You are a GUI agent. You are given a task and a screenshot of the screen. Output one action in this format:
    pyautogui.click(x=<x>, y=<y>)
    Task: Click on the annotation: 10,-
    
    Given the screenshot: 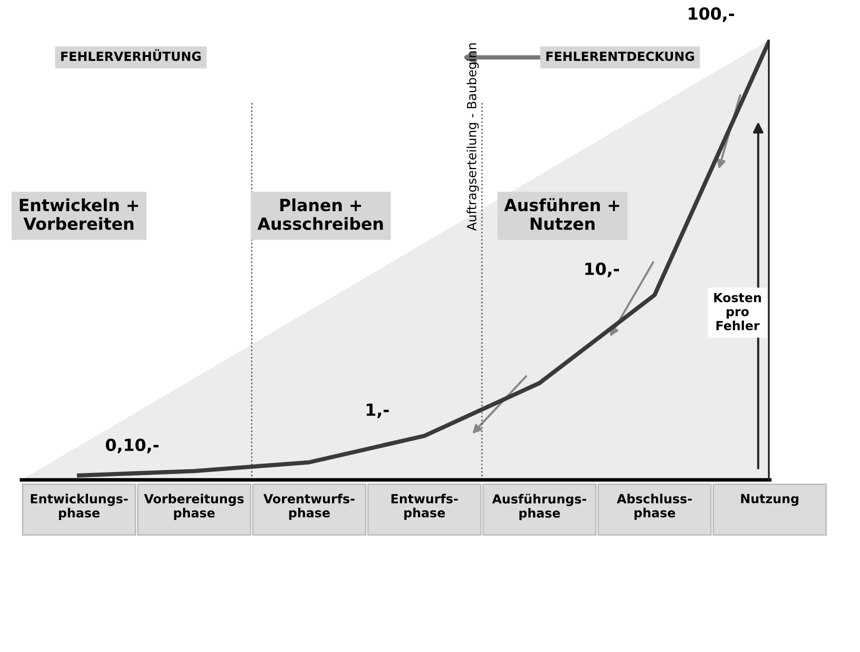 What is the action you would take?
    pyautogui.click(x=602, y=270)
    